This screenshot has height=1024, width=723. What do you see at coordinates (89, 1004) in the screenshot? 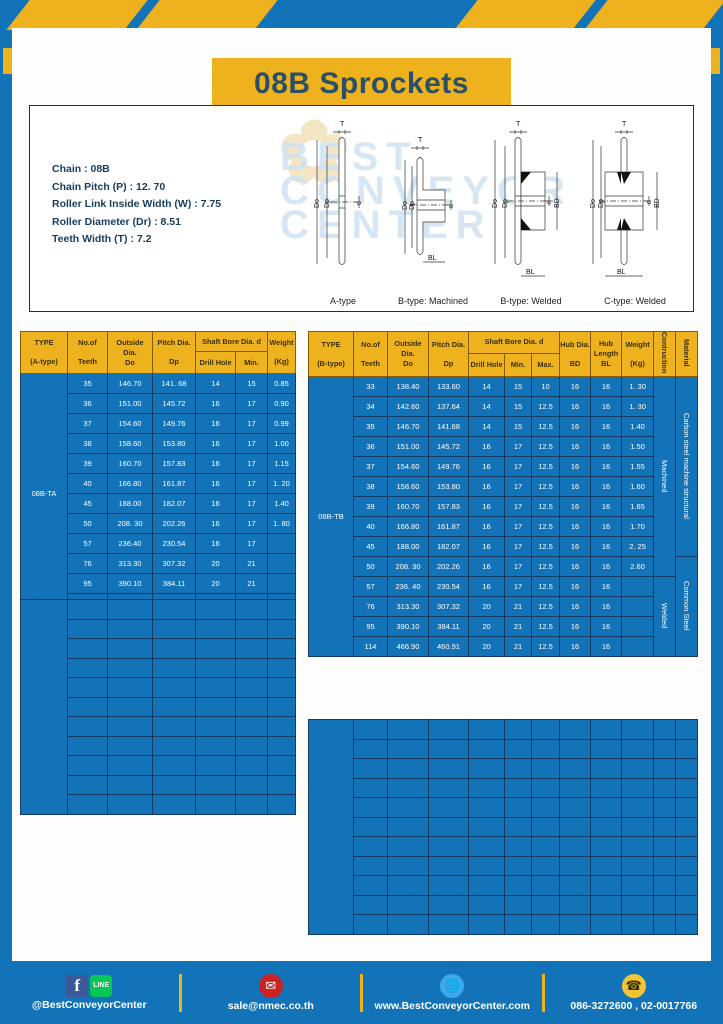
I see `footer-facebook-text: @BestConveyorCenter` at bounding box center [89, 1004].